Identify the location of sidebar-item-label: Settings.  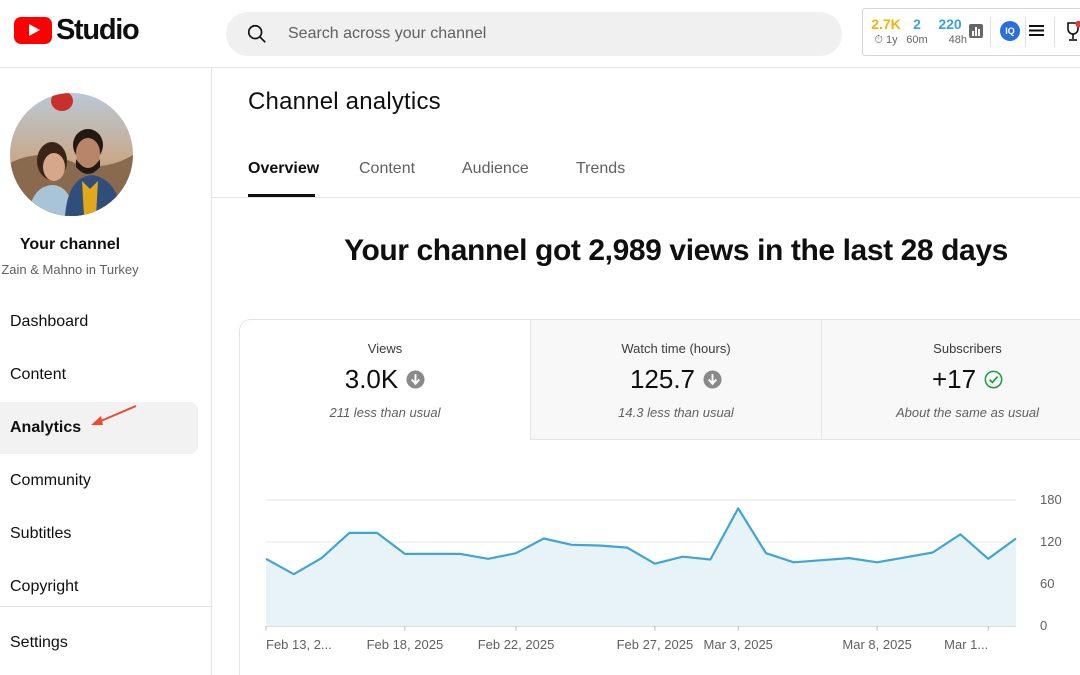
(39, 642).